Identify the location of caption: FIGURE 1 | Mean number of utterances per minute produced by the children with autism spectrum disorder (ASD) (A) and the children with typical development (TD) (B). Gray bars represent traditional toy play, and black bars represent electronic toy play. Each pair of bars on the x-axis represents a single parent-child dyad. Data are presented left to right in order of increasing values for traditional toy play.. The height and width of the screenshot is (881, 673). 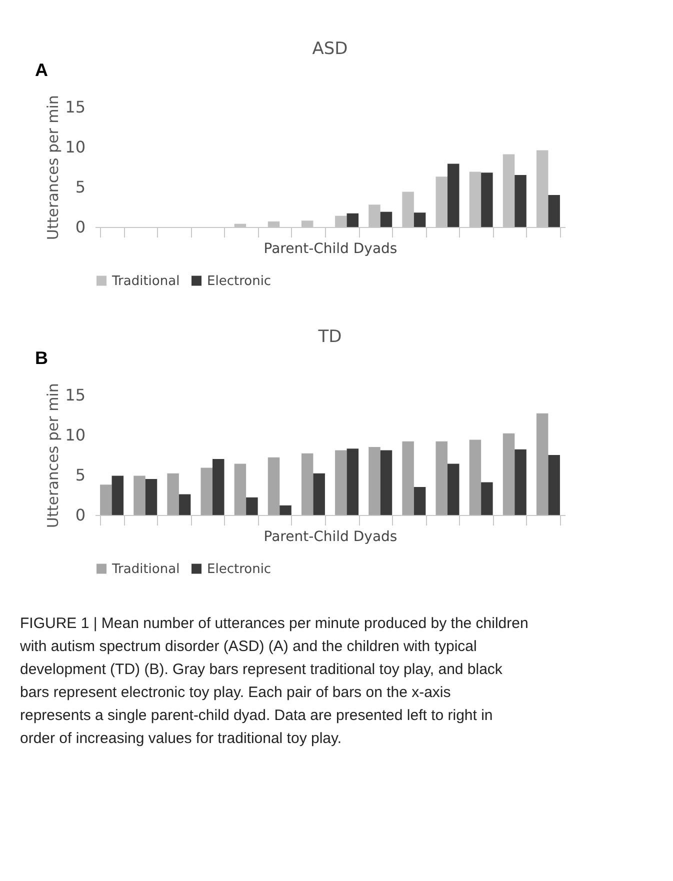
(273, 681).